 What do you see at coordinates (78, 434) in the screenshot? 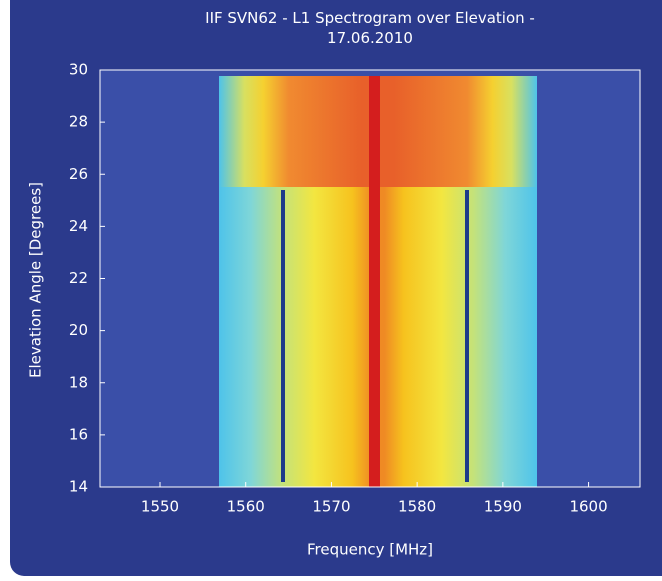
I see `y-tick-label: 16` at bounding box center [78, 434].